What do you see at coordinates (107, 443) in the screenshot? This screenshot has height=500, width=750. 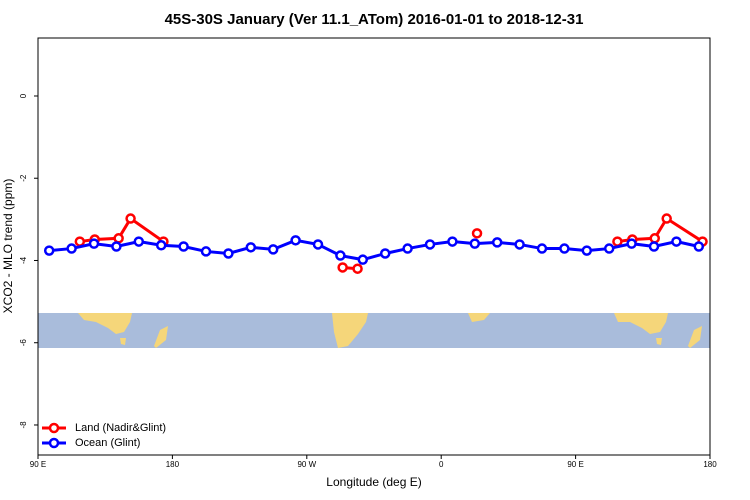 I see `legend-label: Ocean (Glint)` at bounding box center [107, 443].